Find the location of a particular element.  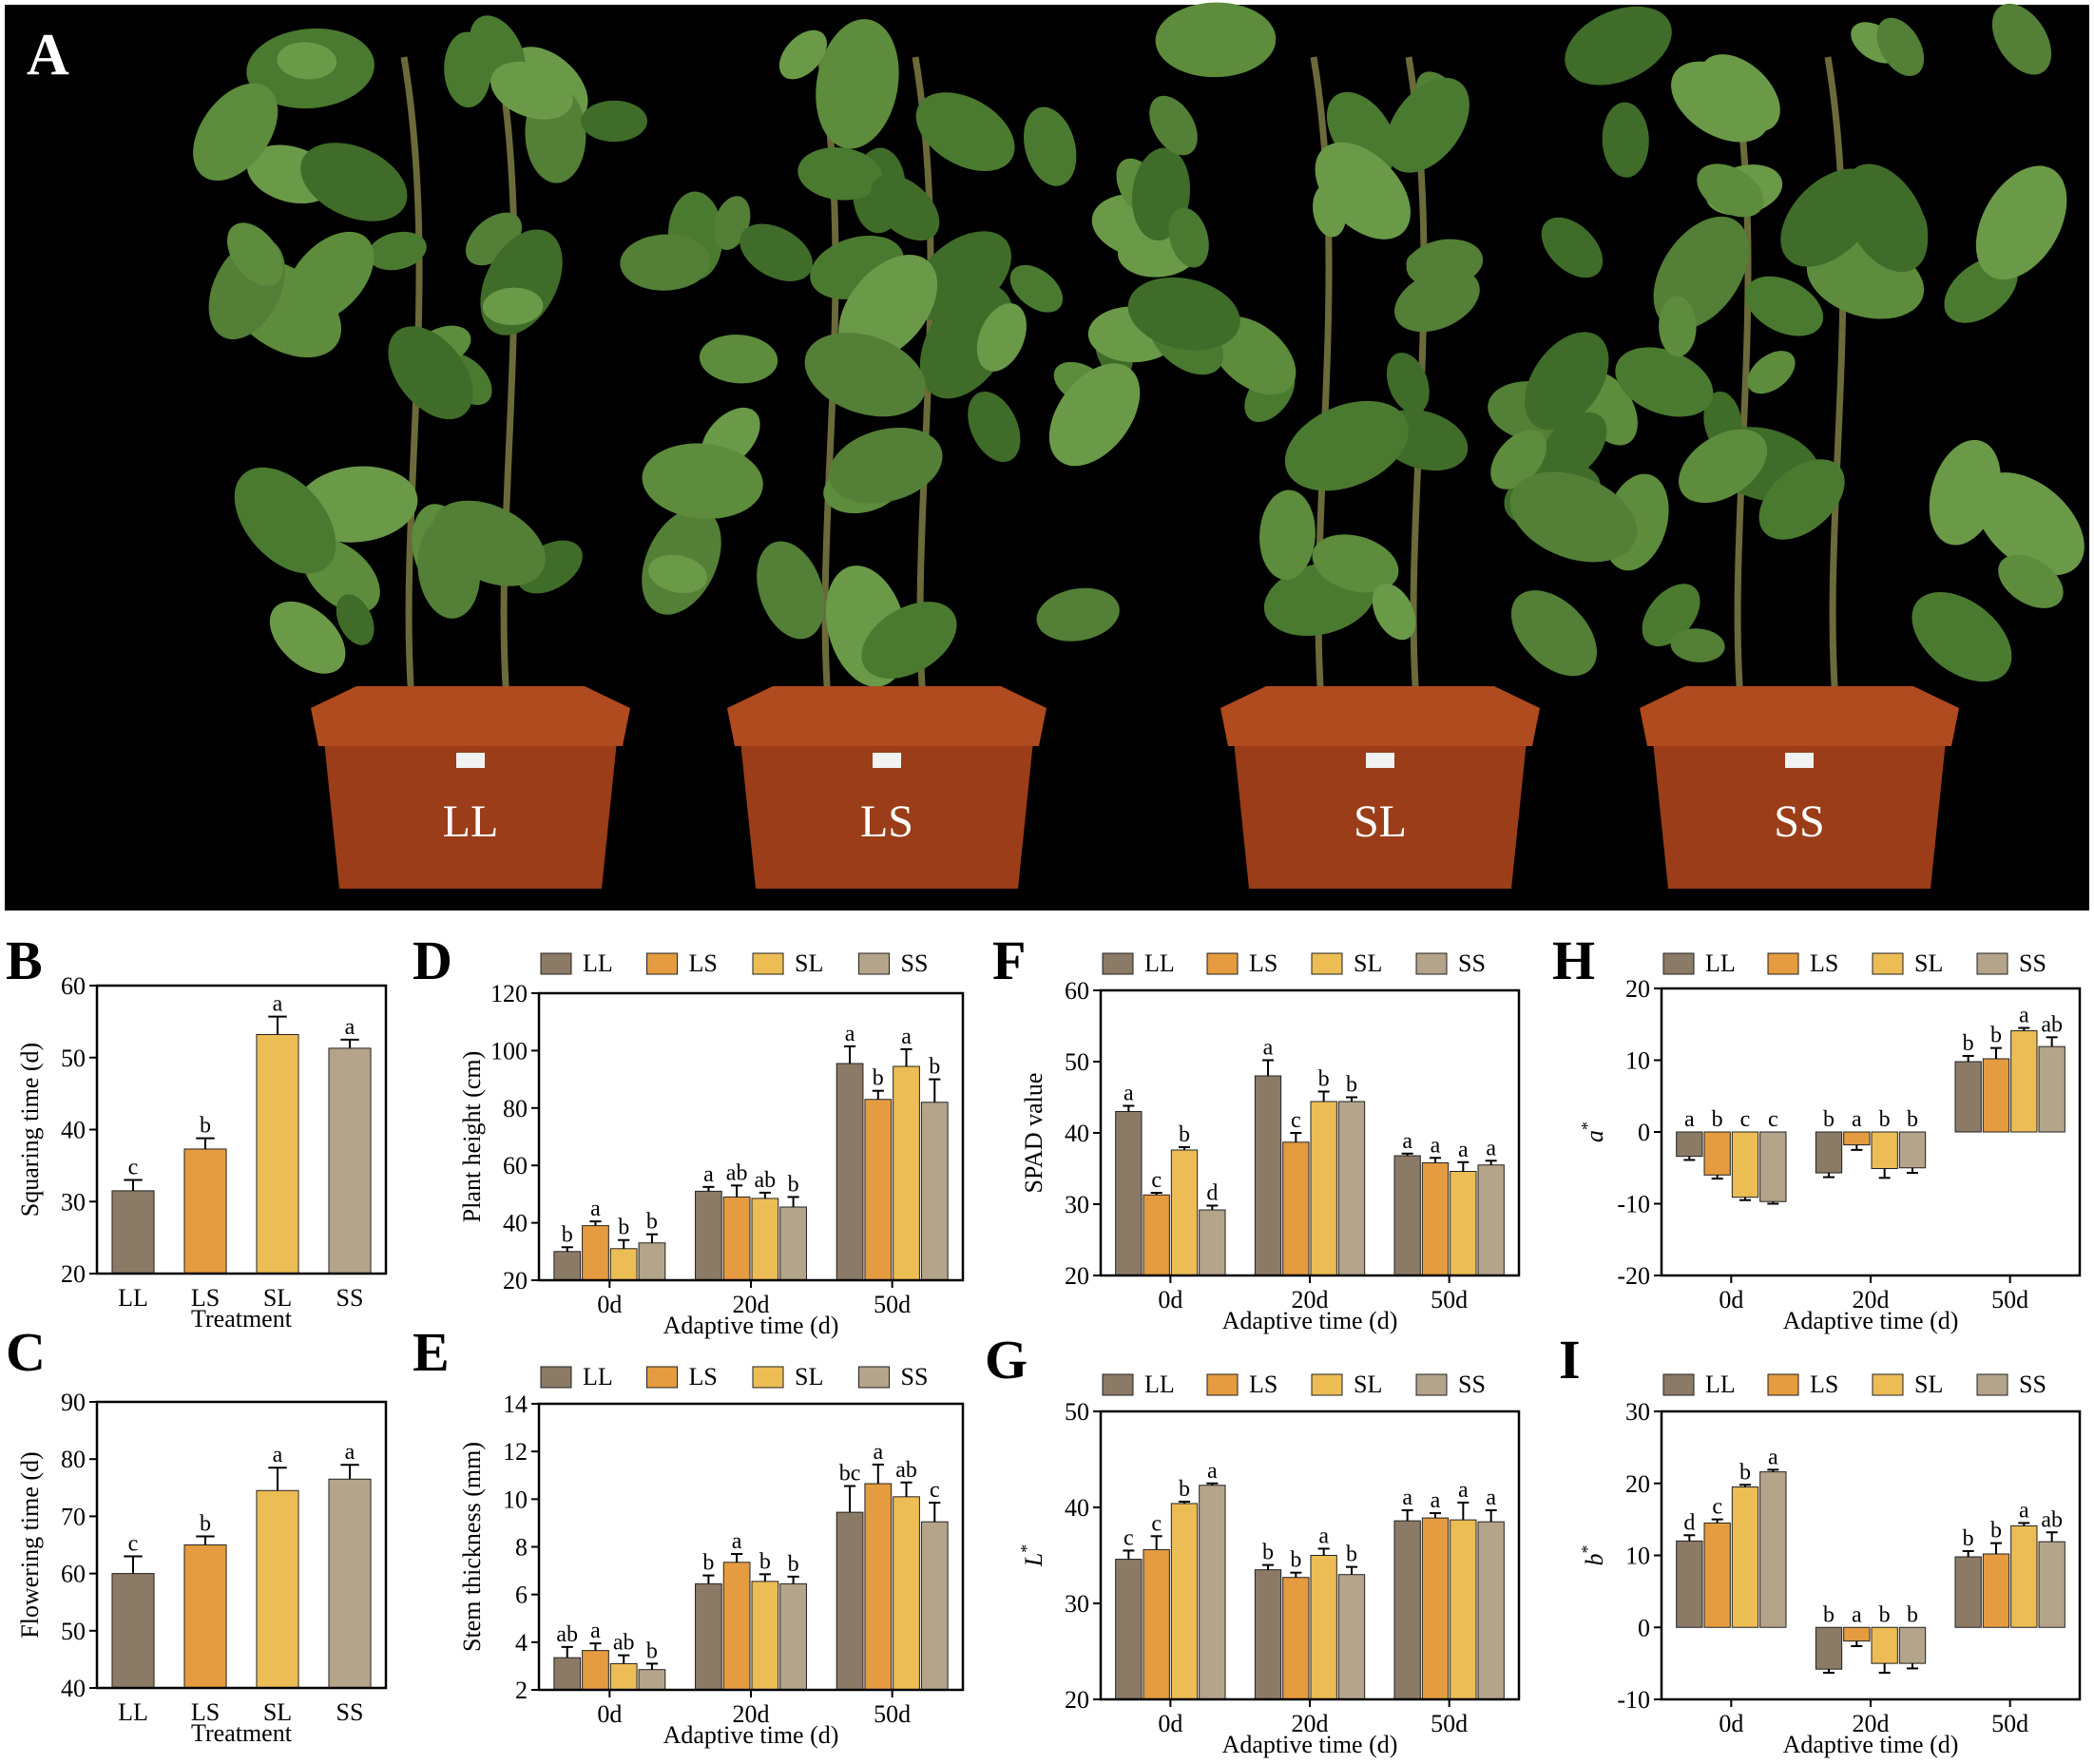

x-tick-label: SL is located at coordinates (278, 1712).